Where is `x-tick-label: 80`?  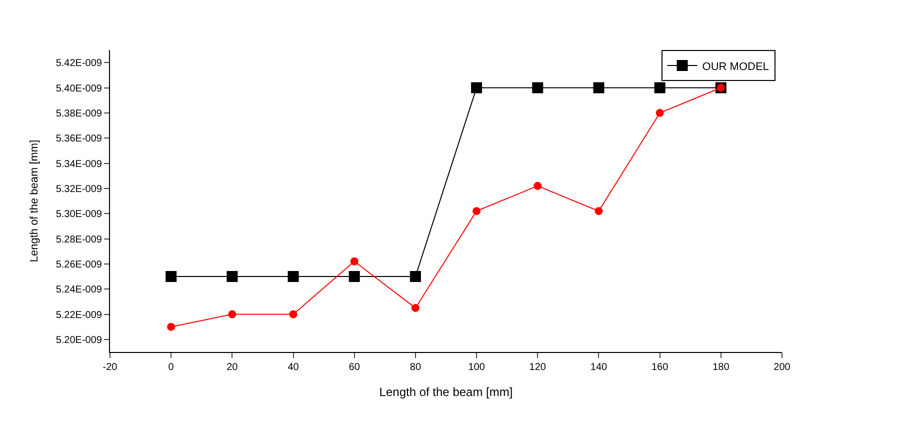
x-tick-label: 80 is located at coordinates (416, 367).